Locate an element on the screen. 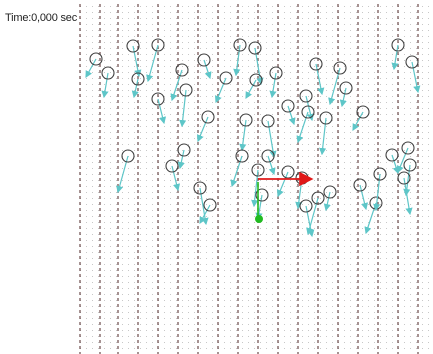 The width and height of the screenshot is (433, 354). probe-marker is located at coordinates (259, 219).